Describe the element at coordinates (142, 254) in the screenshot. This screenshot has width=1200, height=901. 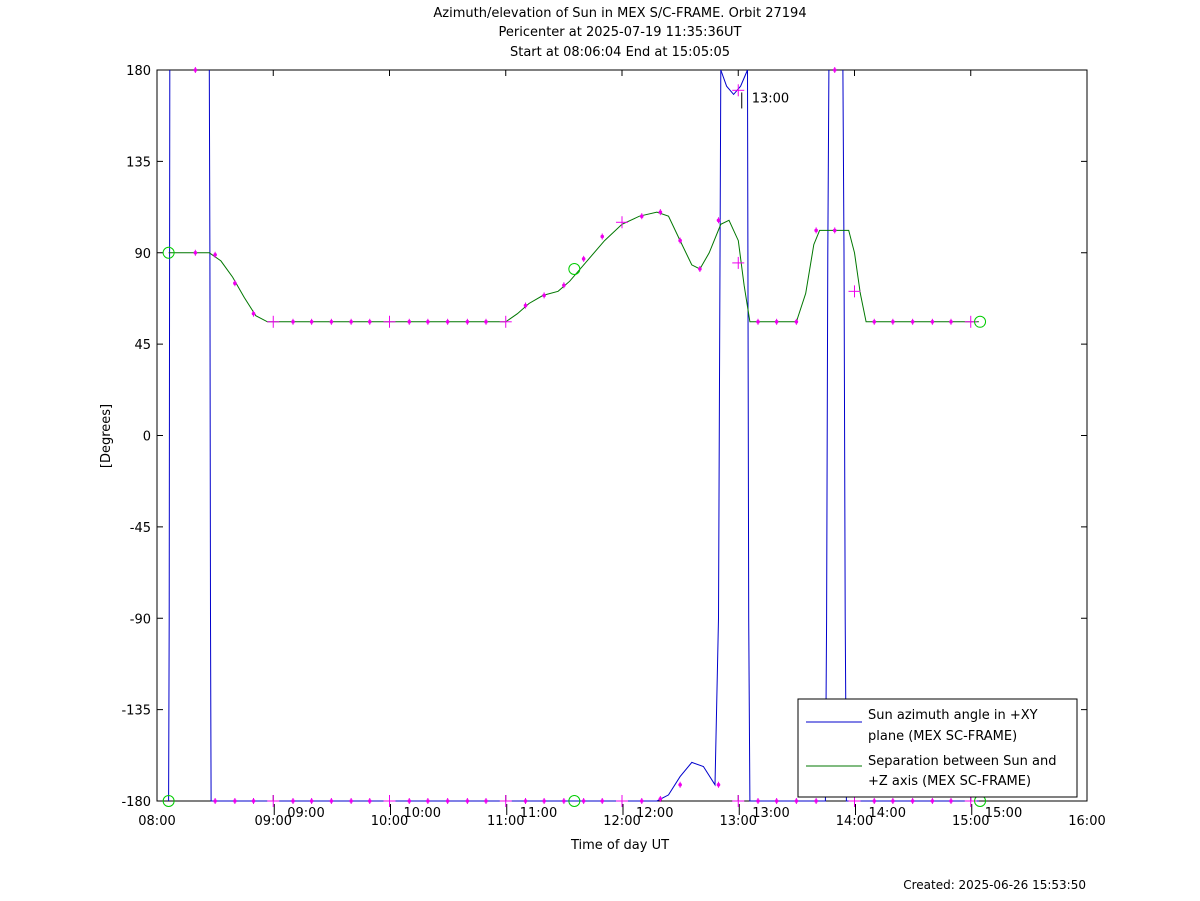
I see `y-tick-label-2: 90` at that location.